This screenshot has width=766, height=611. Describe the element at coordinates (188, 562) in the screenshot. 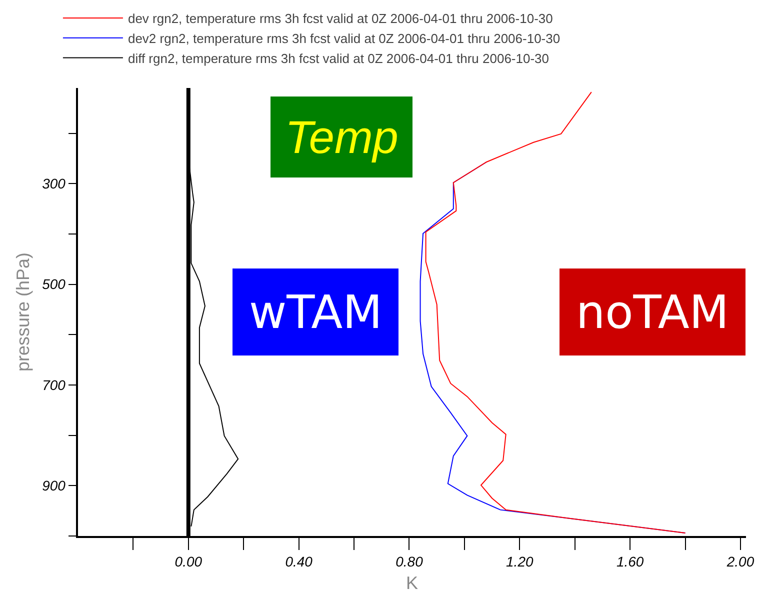

I see `x-tick-label: 0.00` at that location.